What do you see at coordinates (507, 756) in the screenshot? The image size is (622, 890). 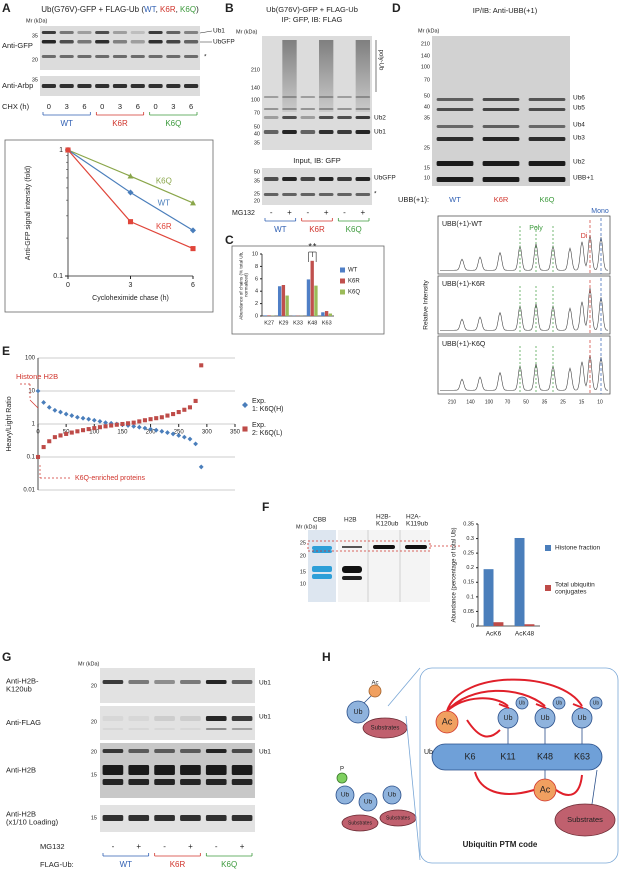 I see `lysine-label: K11` at bounding box center [507, 756].